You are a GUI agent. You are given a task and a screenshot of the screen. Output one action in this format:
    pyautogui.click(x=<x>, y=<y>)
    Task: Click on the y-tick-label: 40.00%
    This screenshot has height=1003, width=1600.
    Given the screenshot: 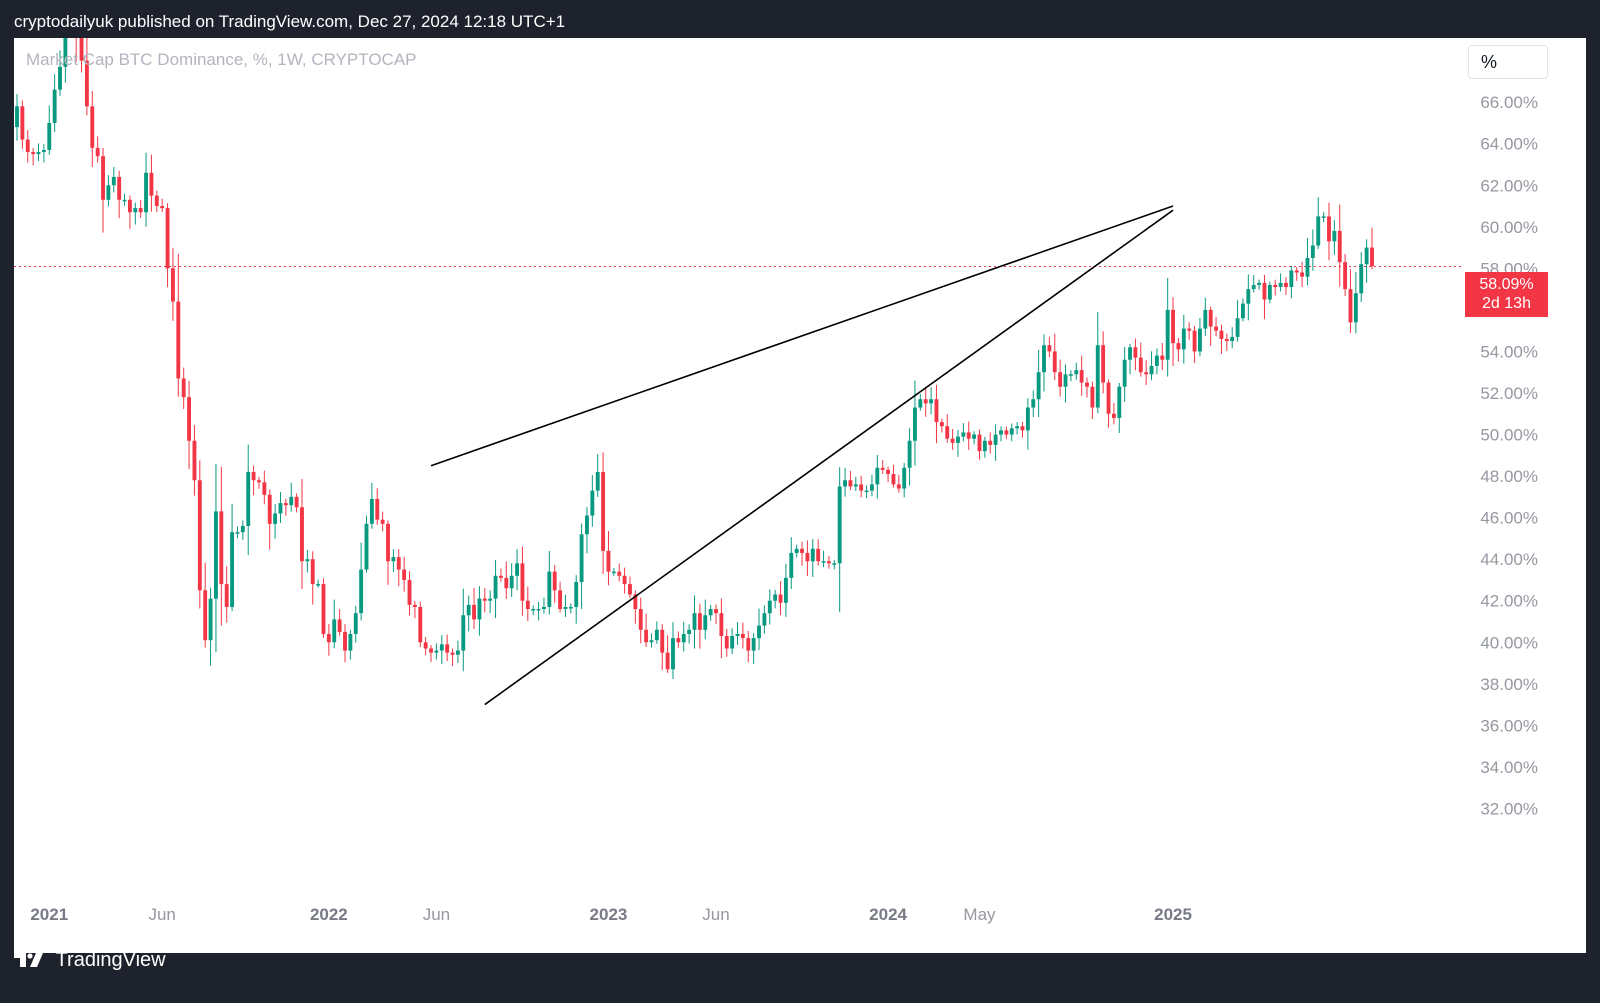 What is the action you would take?
    pyautogui.click(x=1509, y=642)
    